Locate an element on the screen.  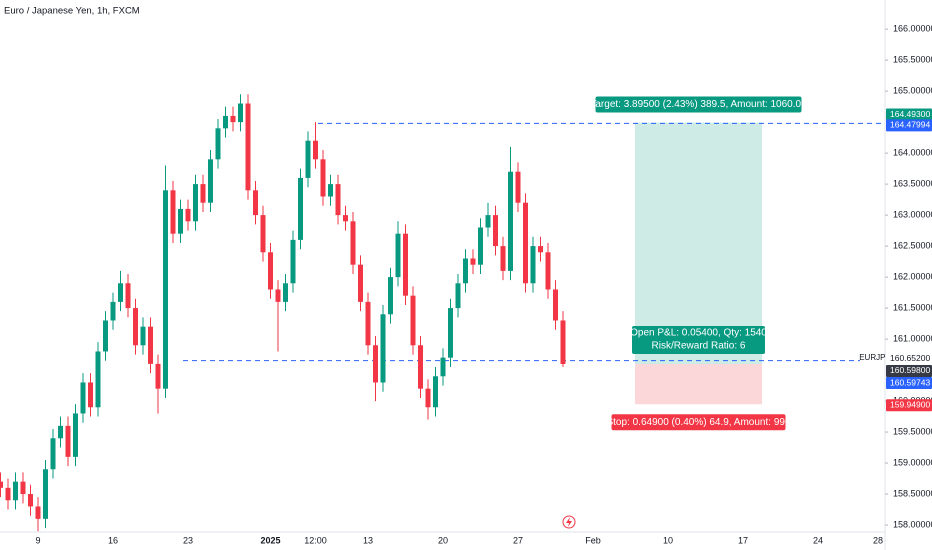
price-badge-label: 160.65200 is located at coordinates (910, 358).